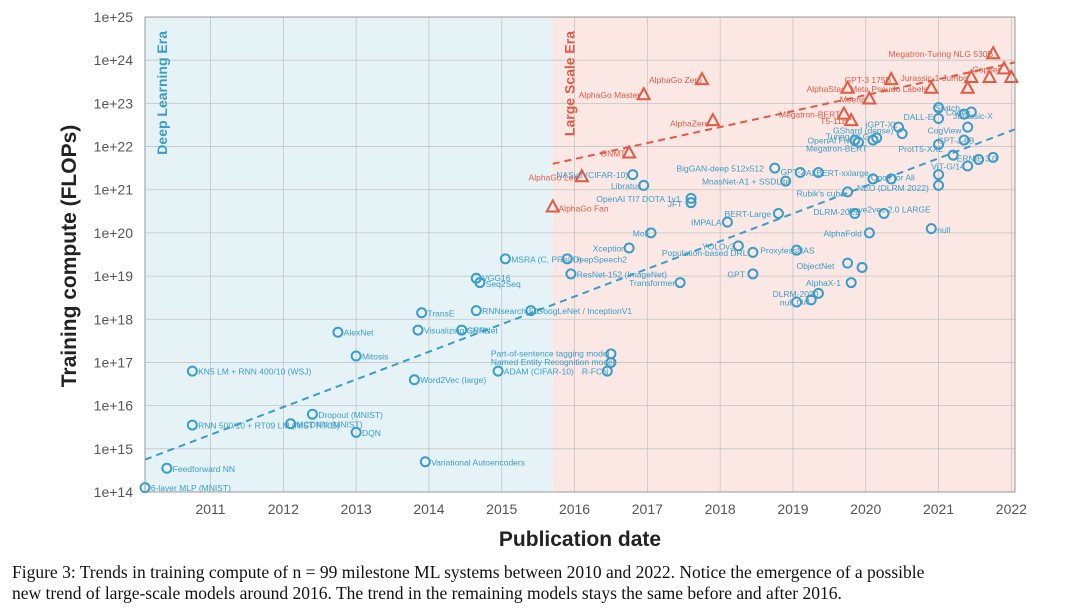  I want to click on point-label: Jurassic-X, so click(973, 116).